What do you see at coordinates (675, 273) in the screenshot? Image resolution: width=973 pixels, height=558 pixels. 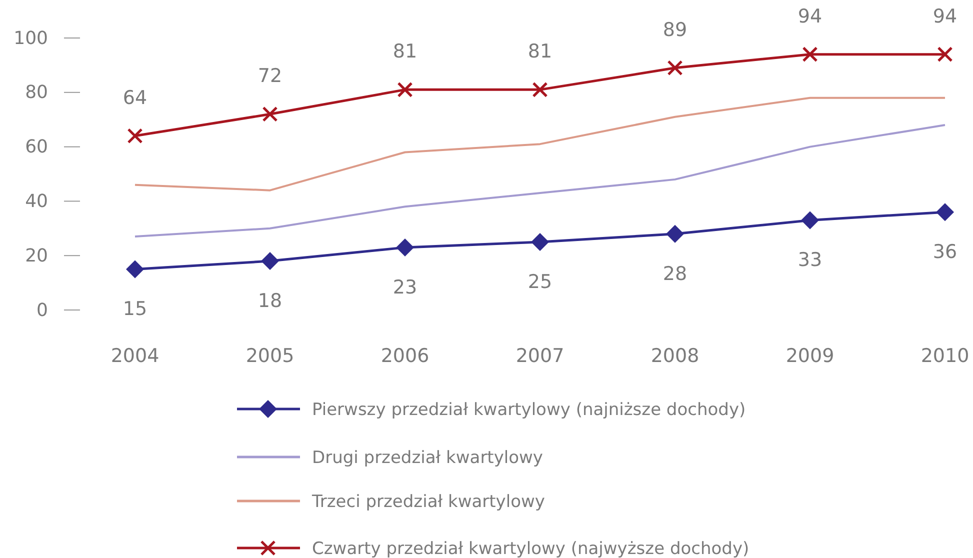 I see `data-label: 28` at bounding box center [675, 273].